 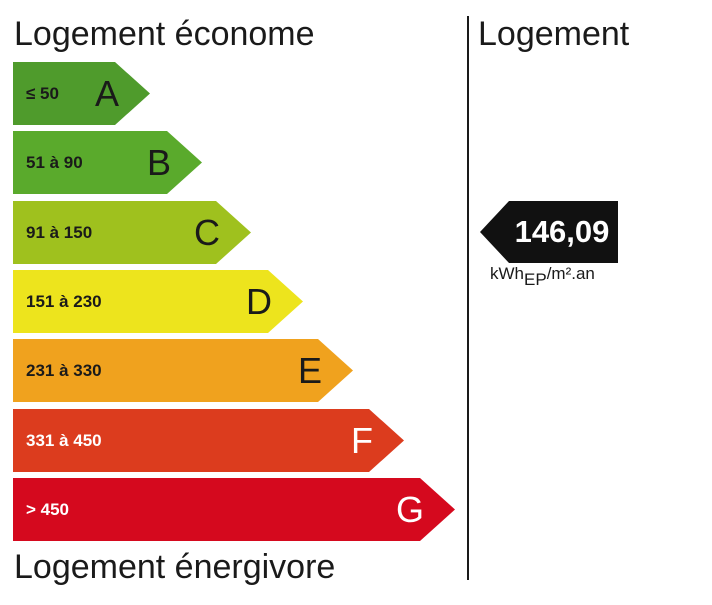 What do you see at coordinates (59, 232) in the screenshot?
I see `energy-class-range: 91 à 150` at bounding box center [59, 232].